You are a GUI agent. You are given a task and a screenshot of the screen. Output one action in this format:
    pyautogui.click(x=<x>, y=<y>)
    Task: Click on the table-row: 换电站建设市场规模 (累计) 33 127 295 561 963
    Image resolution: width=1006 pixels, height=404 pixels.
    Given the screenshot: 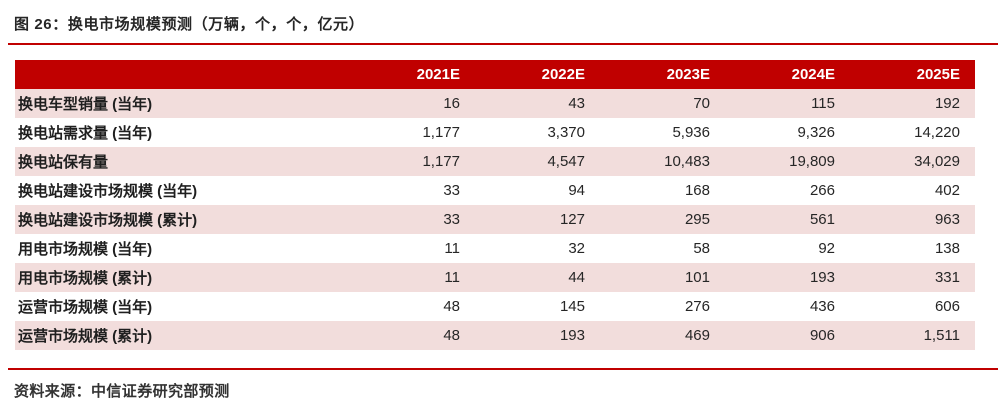 What is the action you would take?
    pyautogui.click(x=495, y=219)
    